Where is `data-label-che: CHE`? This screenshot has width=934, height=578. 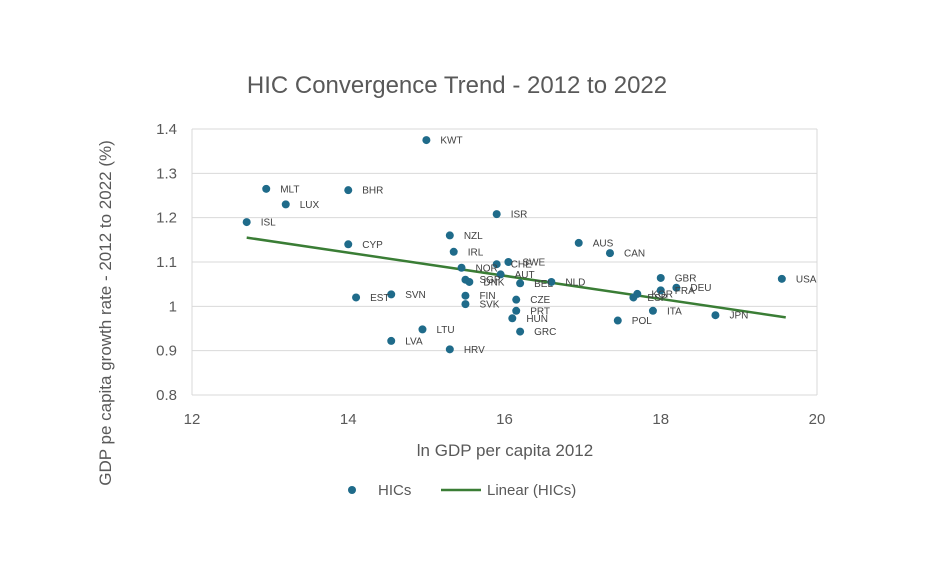 data-label-che: CHE is located at coordinates (521, 265).